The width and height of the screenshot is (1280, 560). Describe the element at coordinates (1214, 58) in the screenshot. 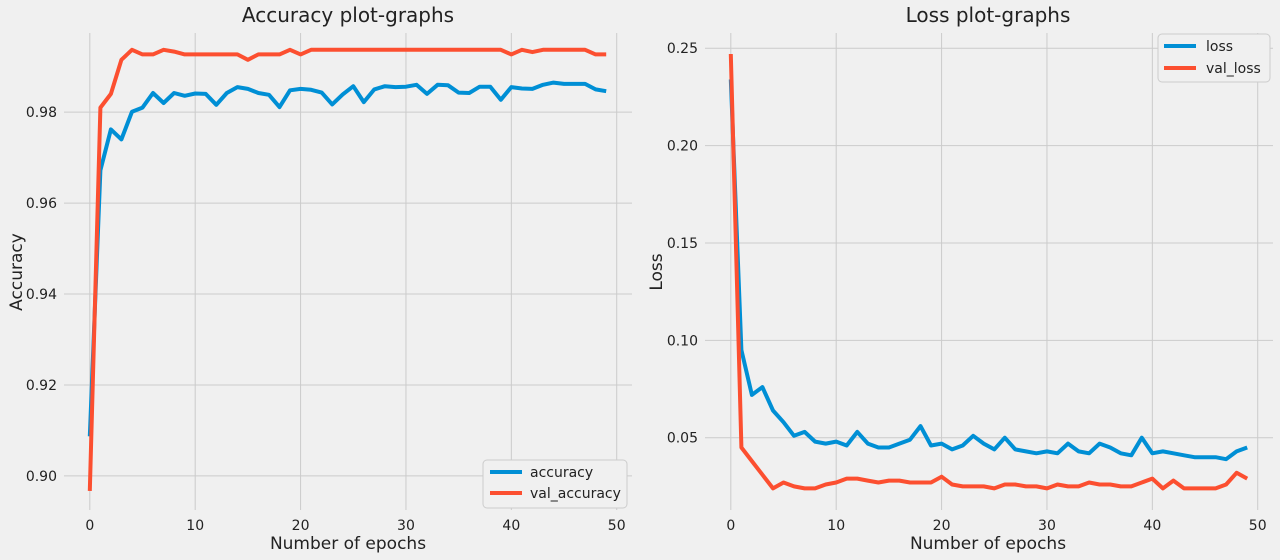

I see `loss-legend: loss val_loss` at that location.